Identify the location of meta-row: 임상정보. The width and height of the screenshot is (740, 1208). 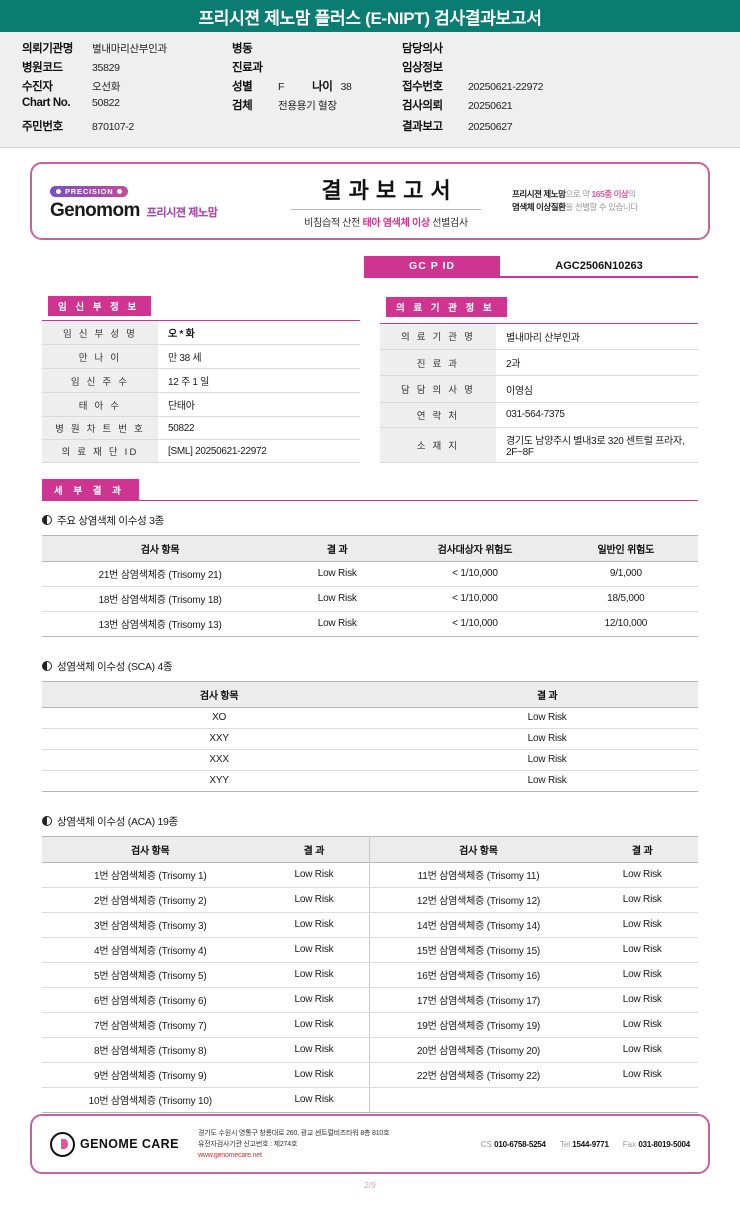
(552, 68).